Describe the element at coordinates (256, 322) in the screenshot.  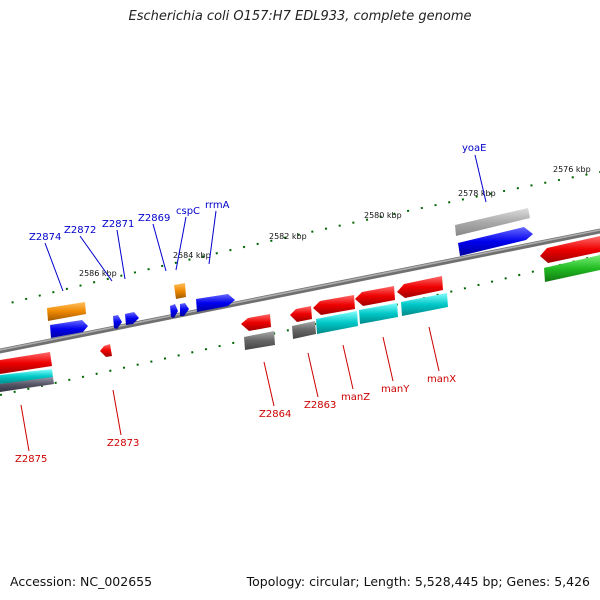
I see `gene-Z2864` at that location.